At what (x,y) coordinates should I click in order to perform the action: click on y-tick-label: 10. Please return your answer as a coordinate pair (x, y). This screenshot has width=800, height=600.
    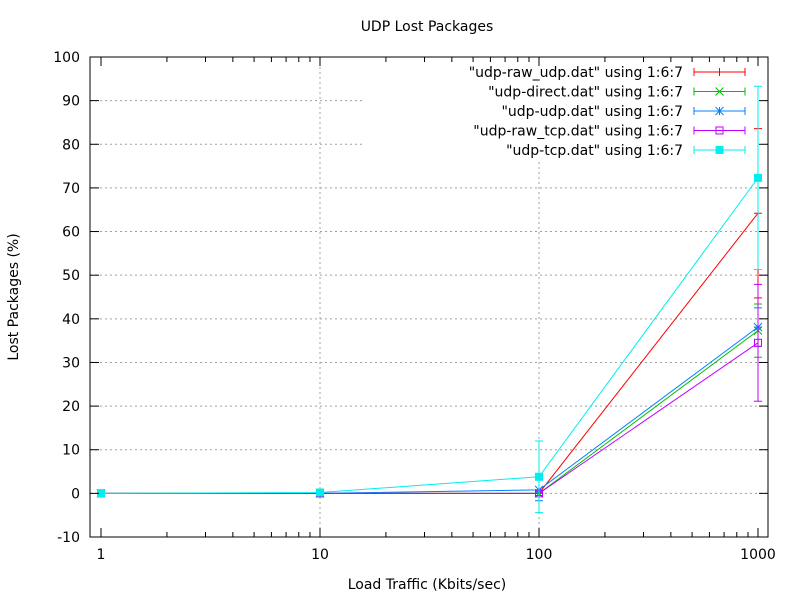
    Looking at the image, I should click on (71, 451).